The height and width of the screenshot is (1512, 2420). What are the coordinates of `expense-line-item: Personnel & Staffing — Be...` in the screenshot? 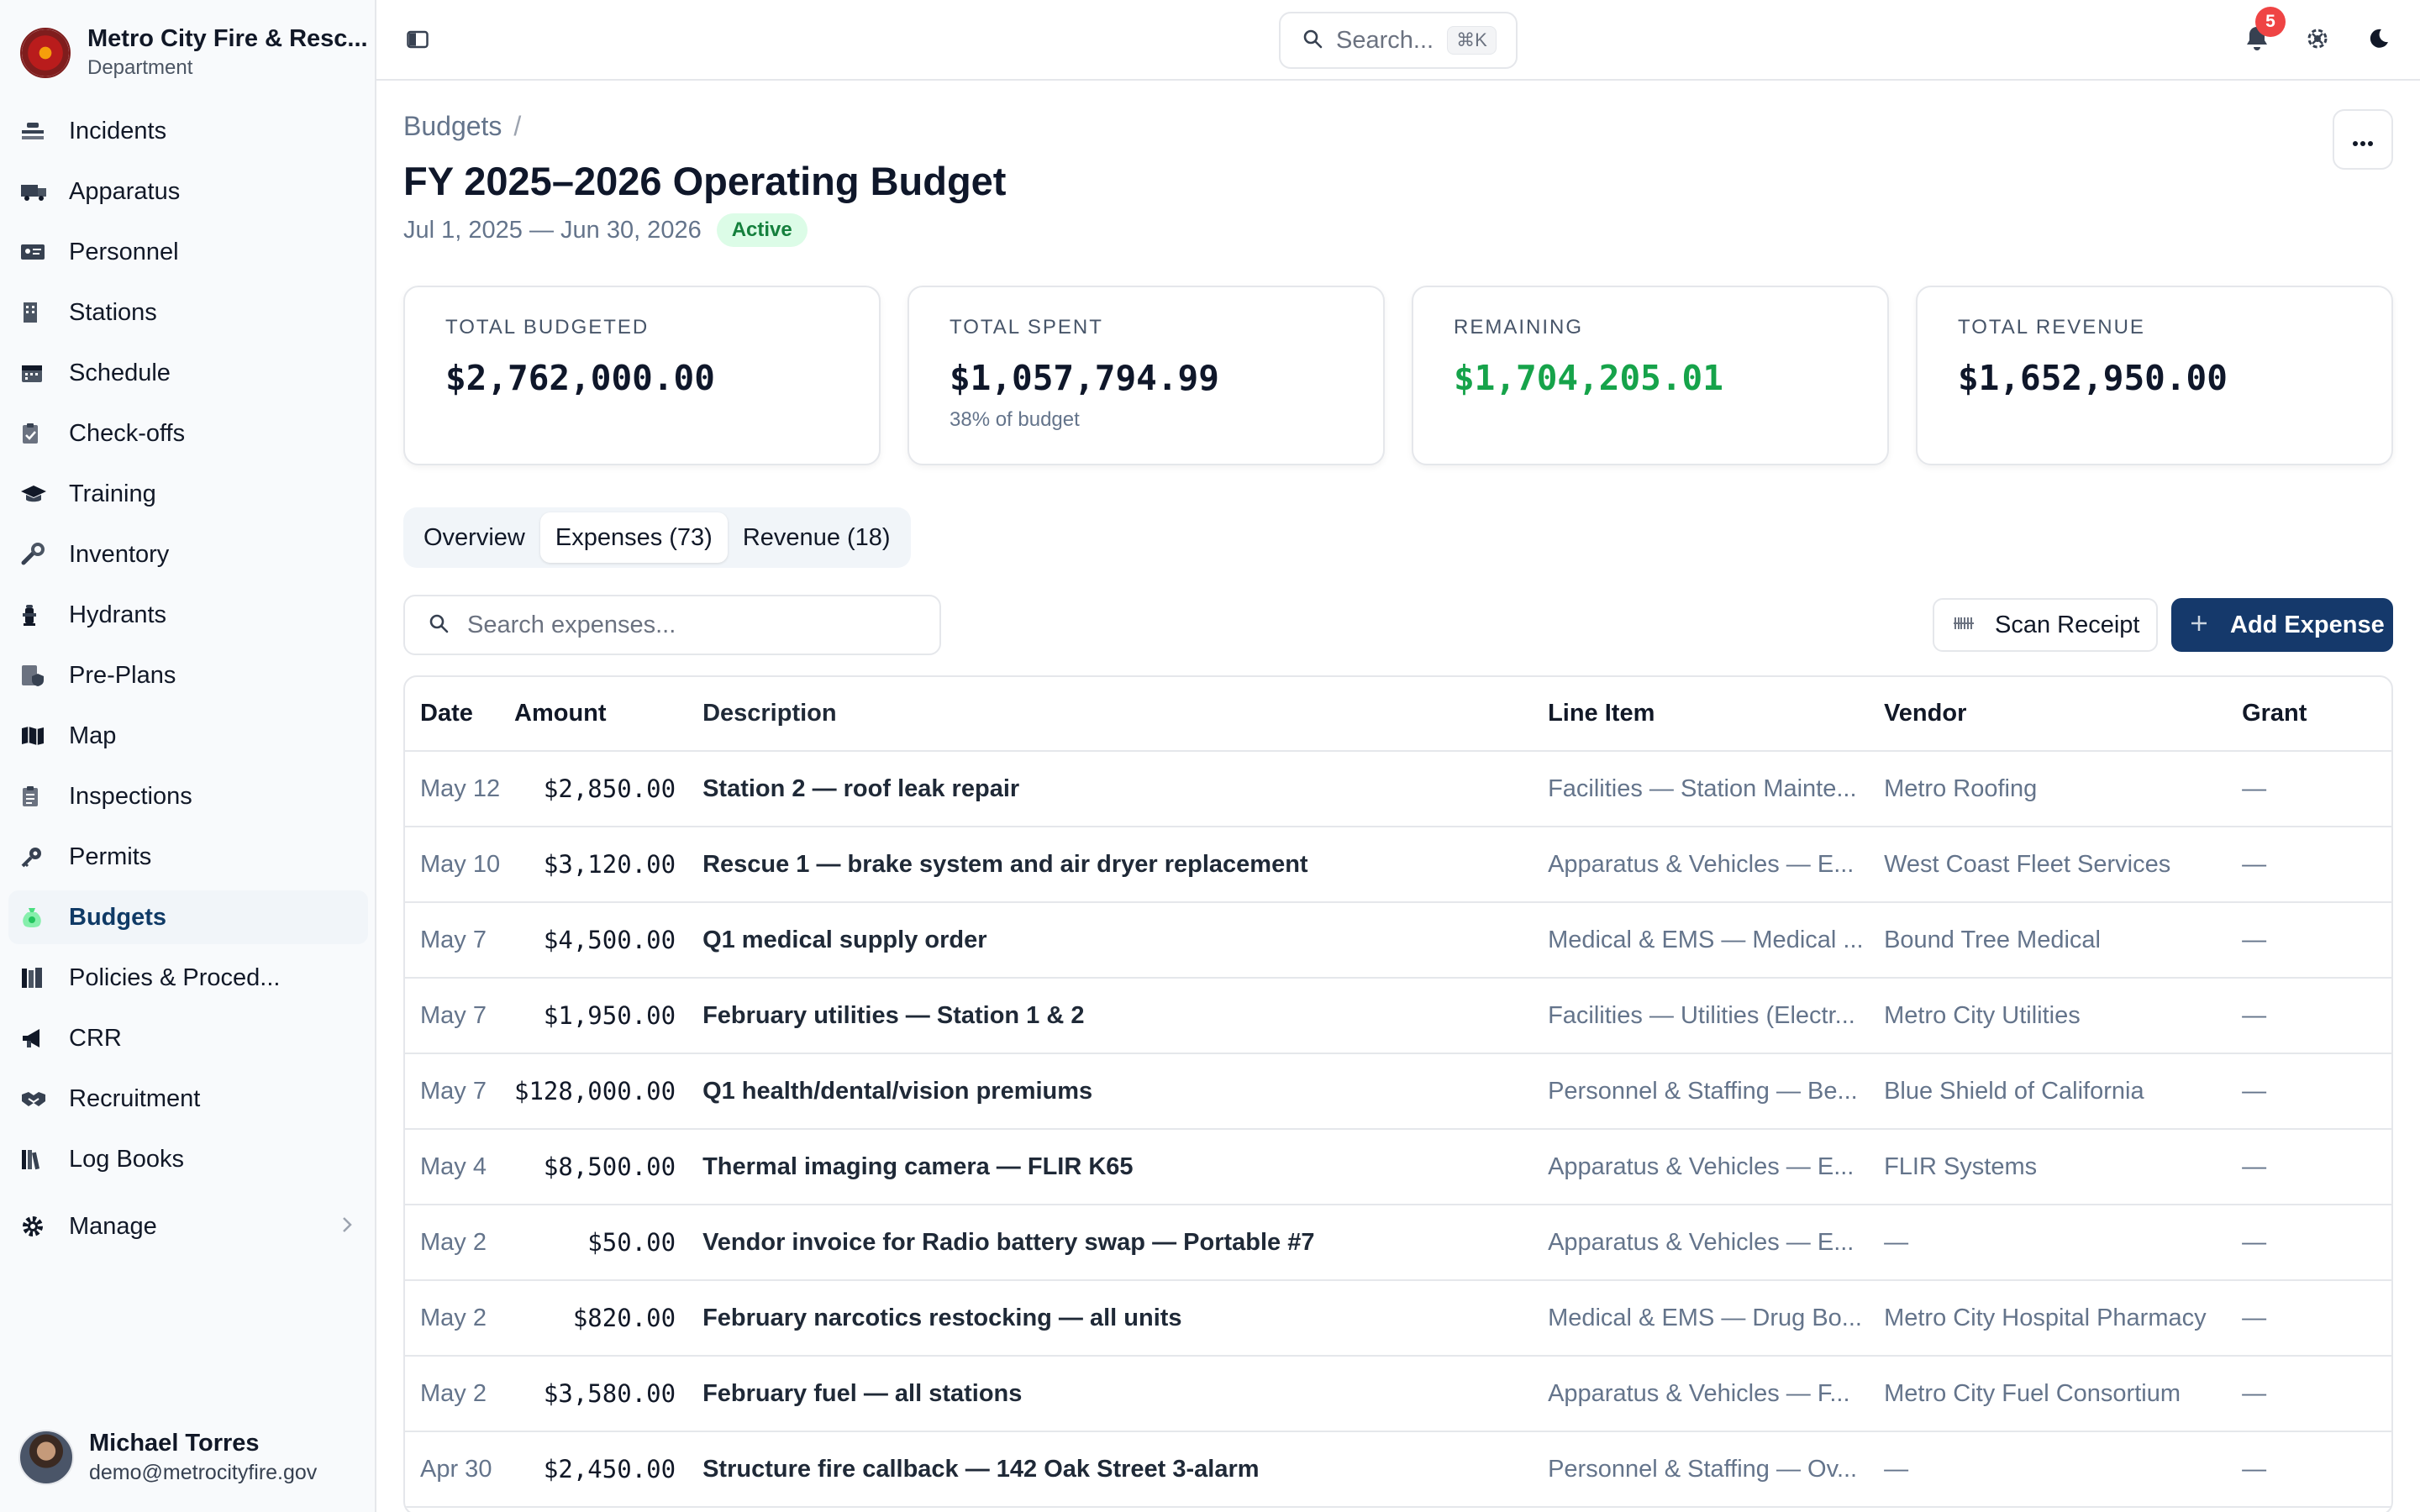 It's located at (1716, 1091).